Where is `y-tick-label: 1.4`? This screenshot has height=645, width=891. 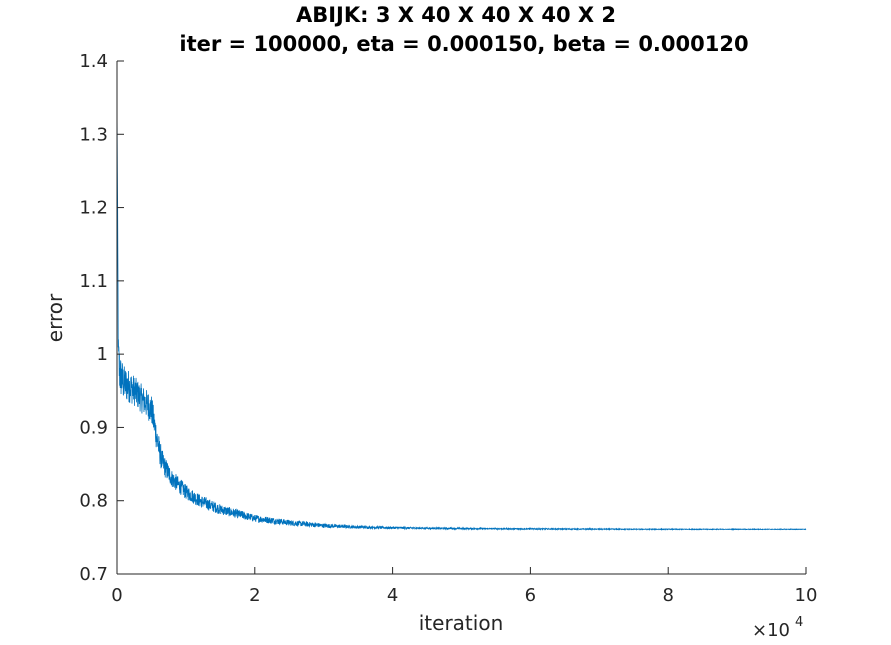 y-tick-label: 1.4 is located at coordinates (93, 61).